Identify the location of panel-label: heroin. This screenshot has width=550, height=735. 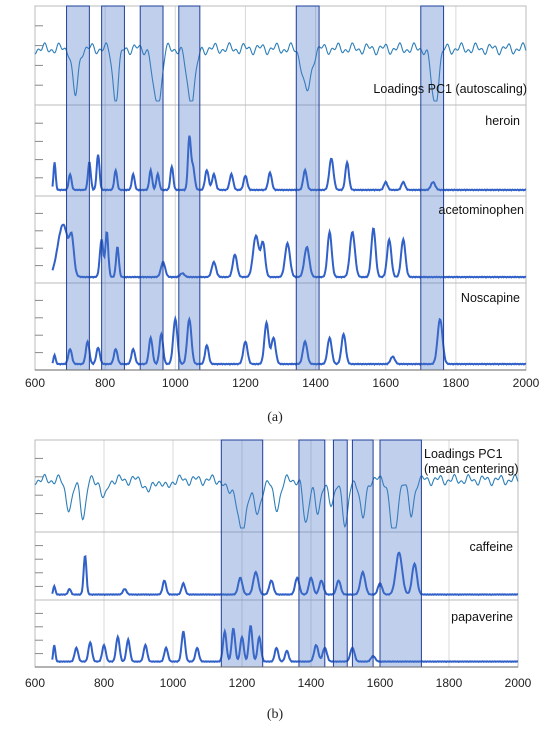
(502, 121).